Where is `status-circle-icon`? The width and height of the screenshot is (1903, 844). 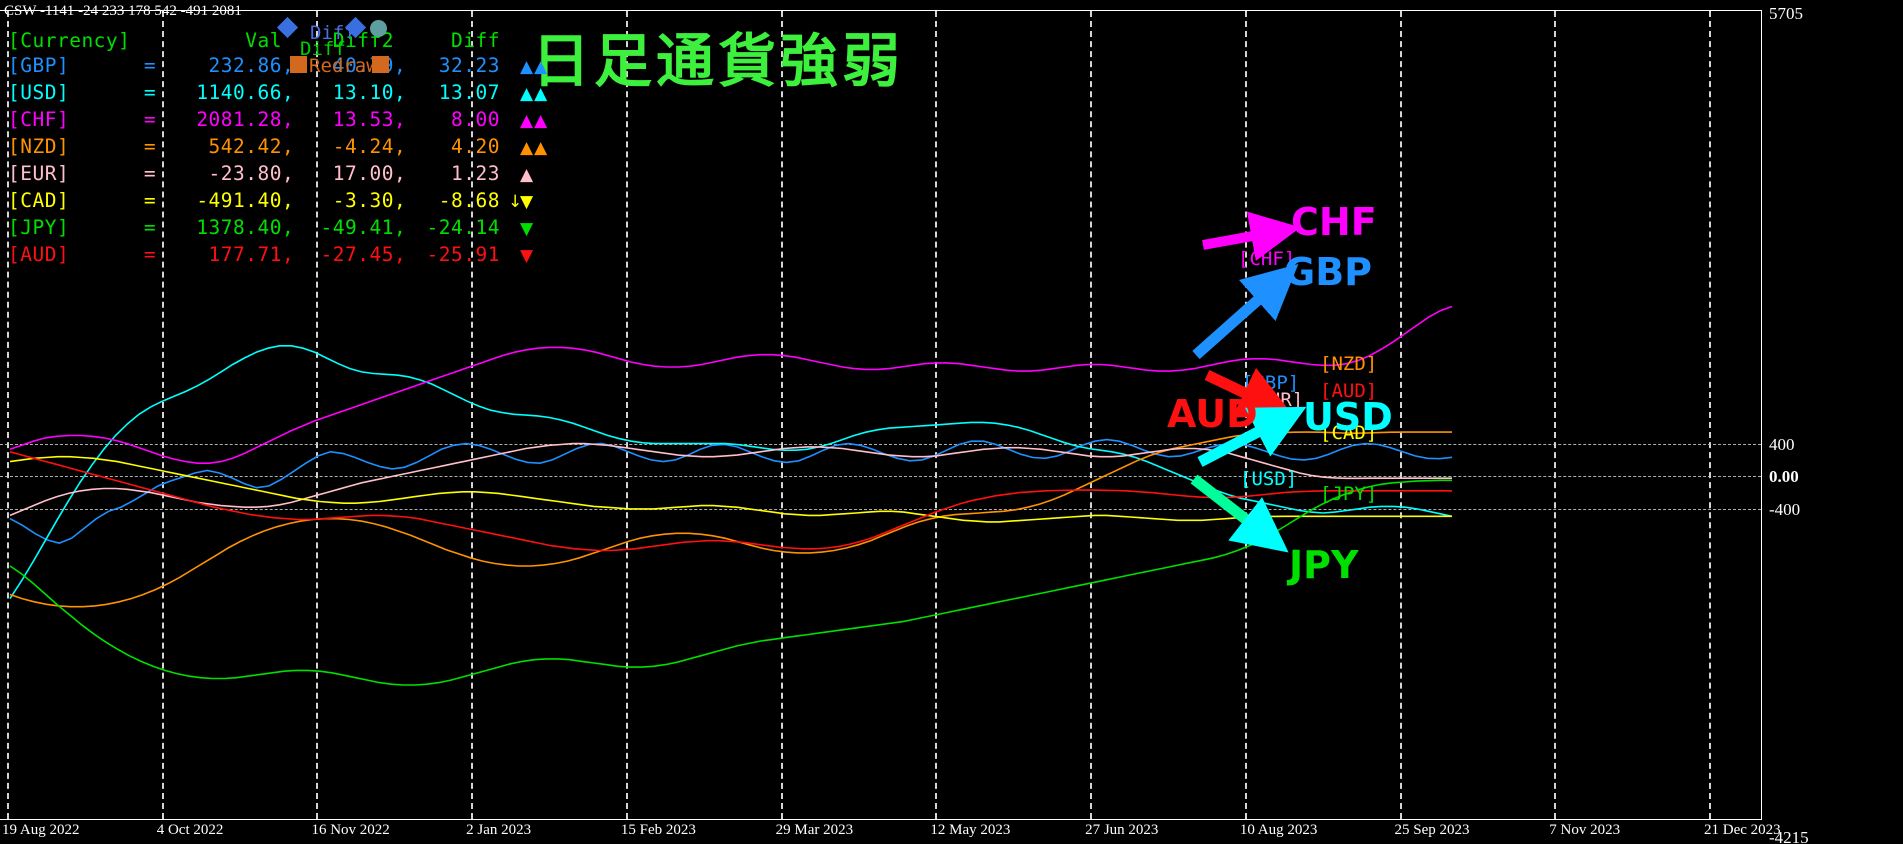 status-circle-icon is located at coordinates (378, 28).